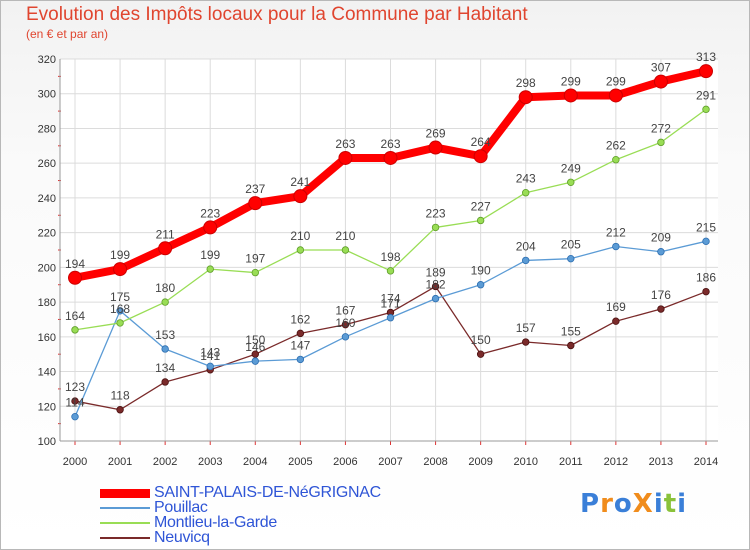  Describe the element at coordinates (435, 462) in the screenshot. I see `x-tick-label: 2008` at that location.